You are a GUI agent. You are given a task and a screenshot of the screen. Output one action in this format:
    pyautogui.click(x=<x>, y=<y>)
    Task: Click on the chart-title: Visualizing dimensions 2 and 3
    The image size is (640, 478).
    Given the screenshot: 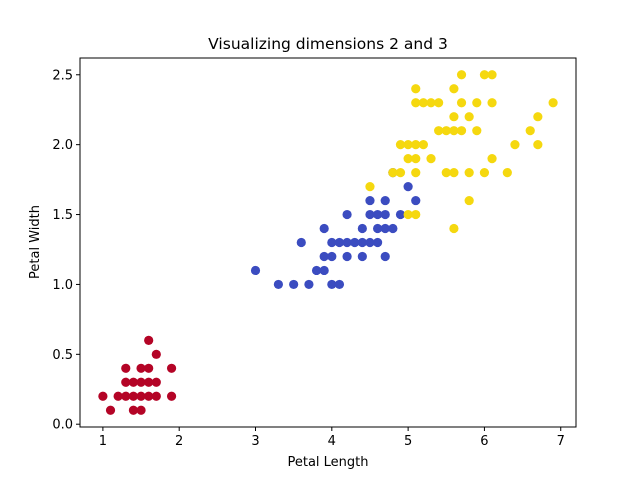 What is the action you would take?
    pyautogui.click(x=328, y=44)
    